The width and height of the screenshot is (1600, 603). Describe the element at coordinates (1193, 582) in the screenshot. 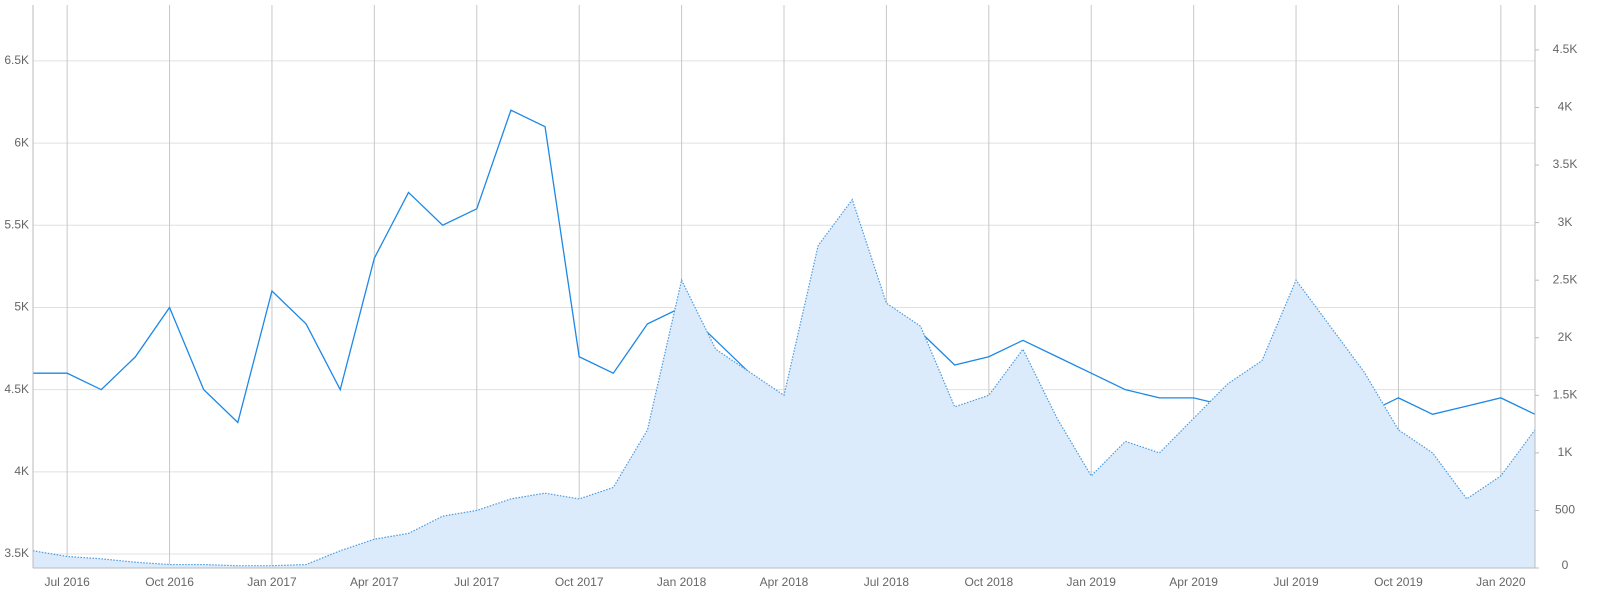

I see `x-tick-label: Apr 2019` at that location.